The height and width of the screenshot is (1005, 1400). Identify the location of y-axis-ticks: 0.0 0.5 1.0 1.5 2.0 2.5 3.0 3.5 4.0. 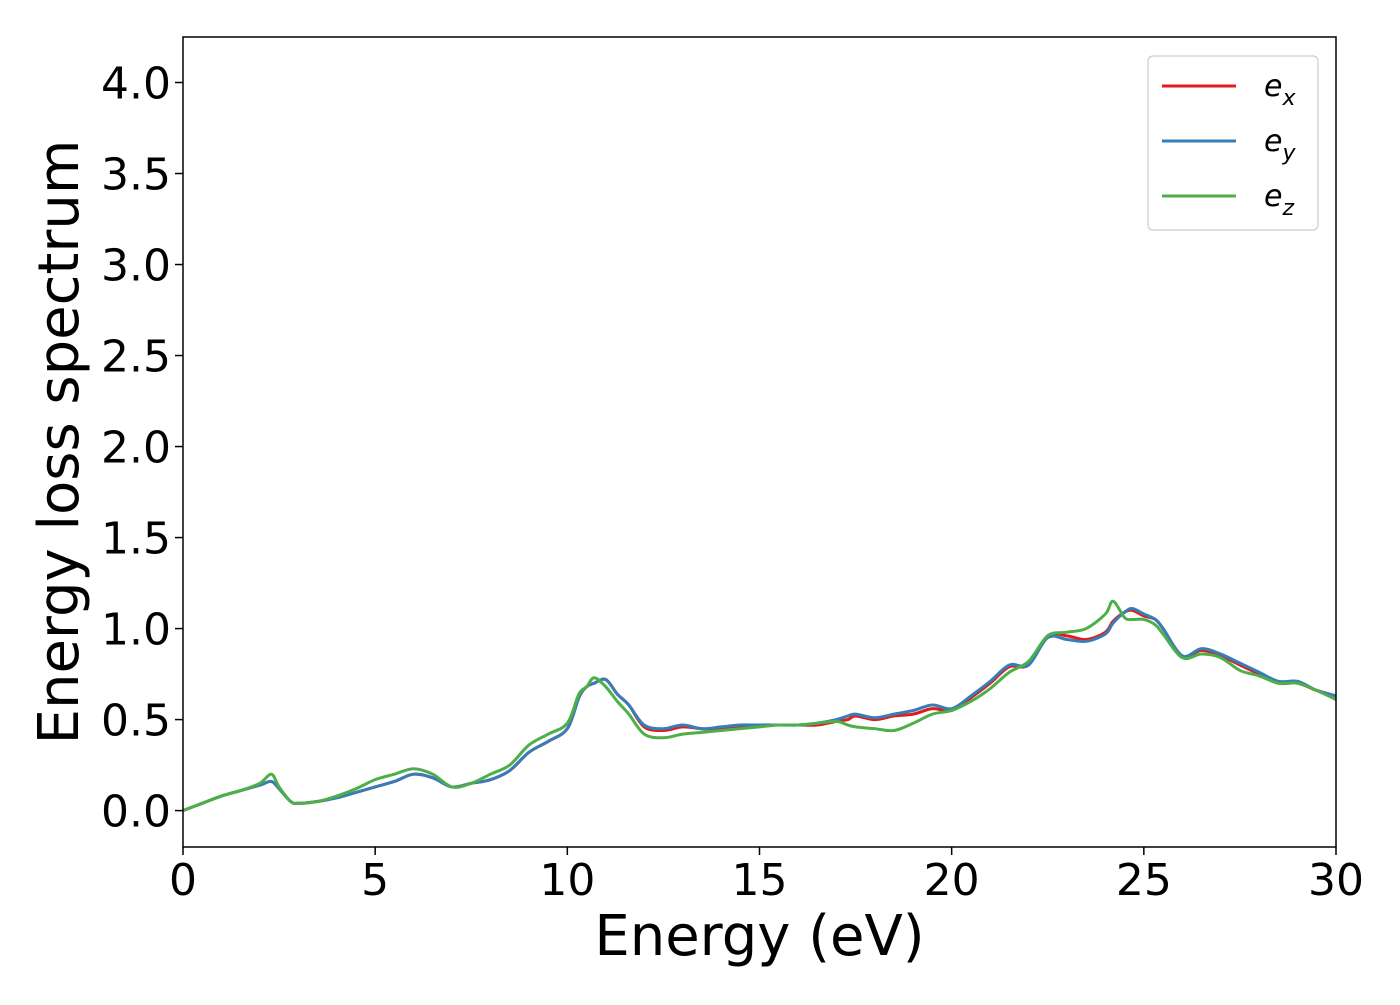
(142, 448).